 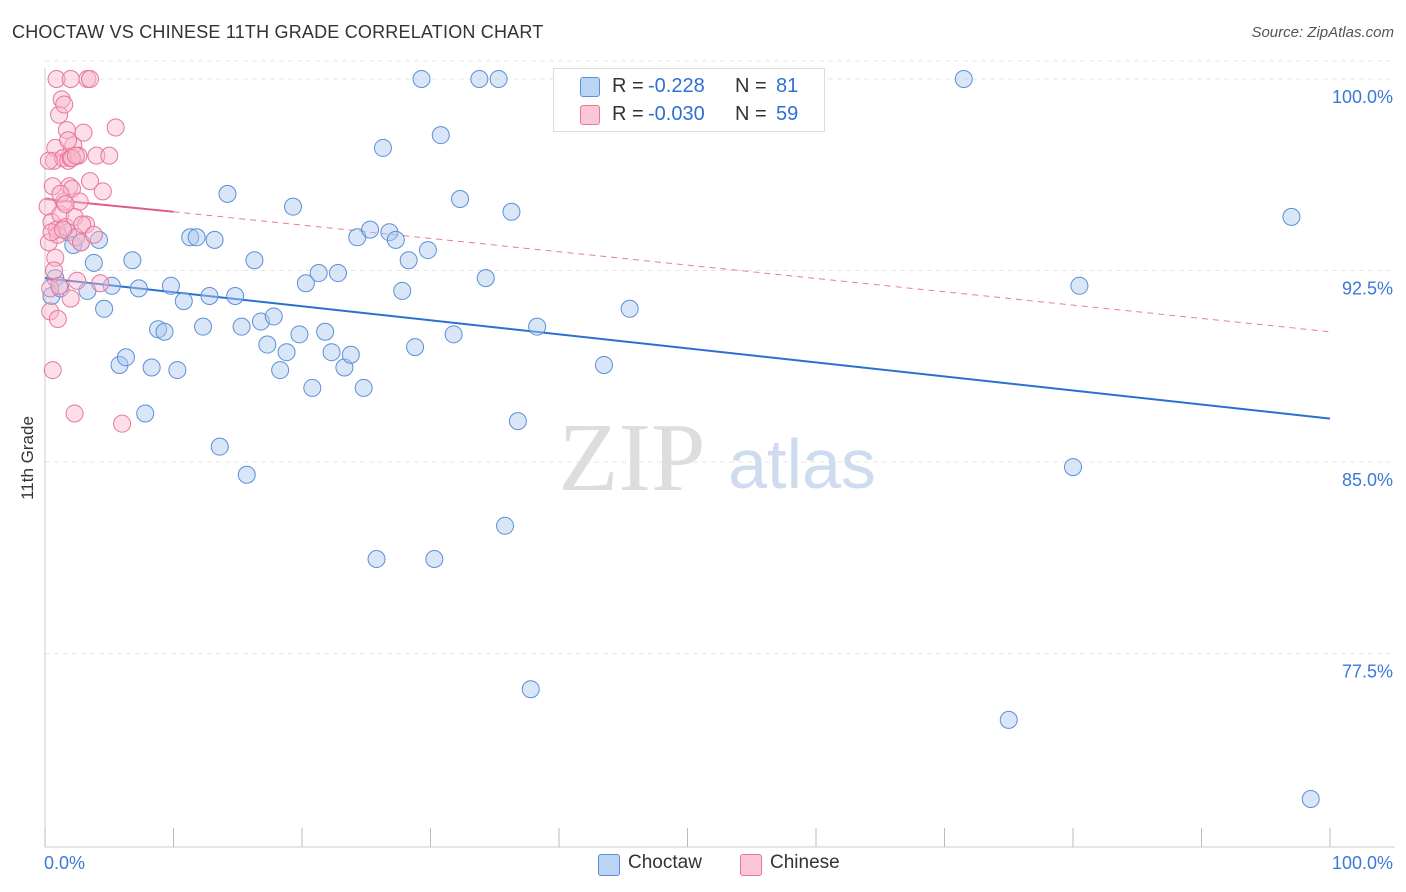 What do you see at coordinates (689, 100) in the screenshot?
I see `correlation-legend: R = -0.228 N = 81 R = -0.030 N = 59` at bounding box center [689, 100].